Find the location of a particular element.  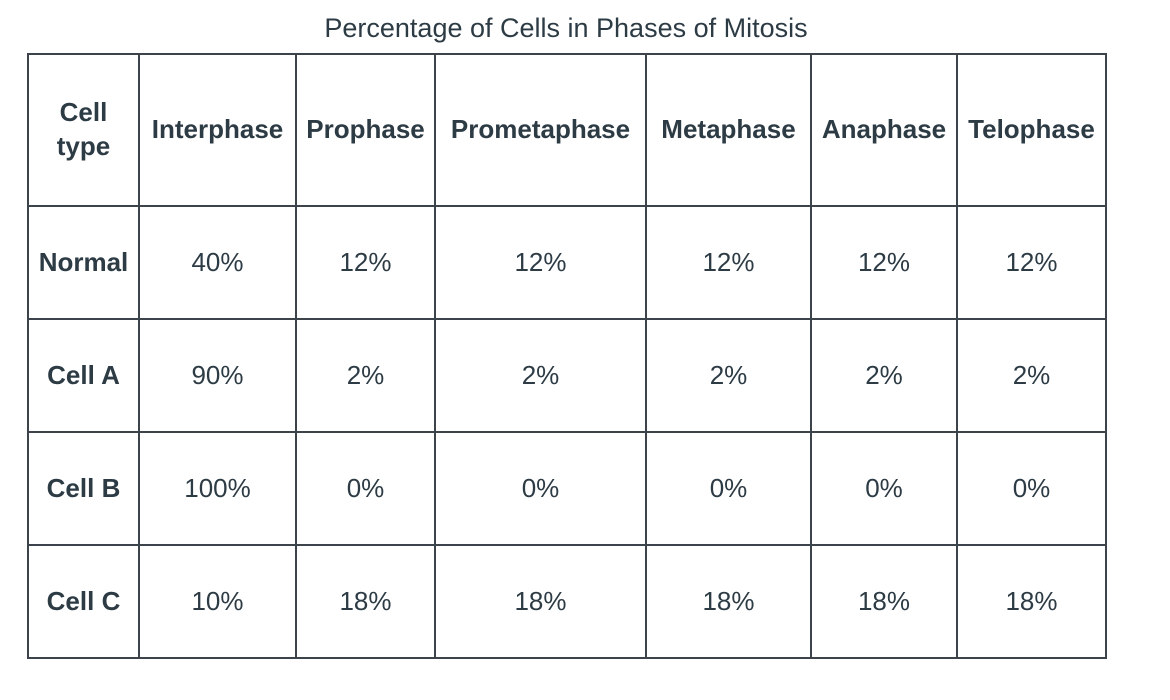

column-header-prometaphase: Prometaphase is located at coordinates (540, 130).